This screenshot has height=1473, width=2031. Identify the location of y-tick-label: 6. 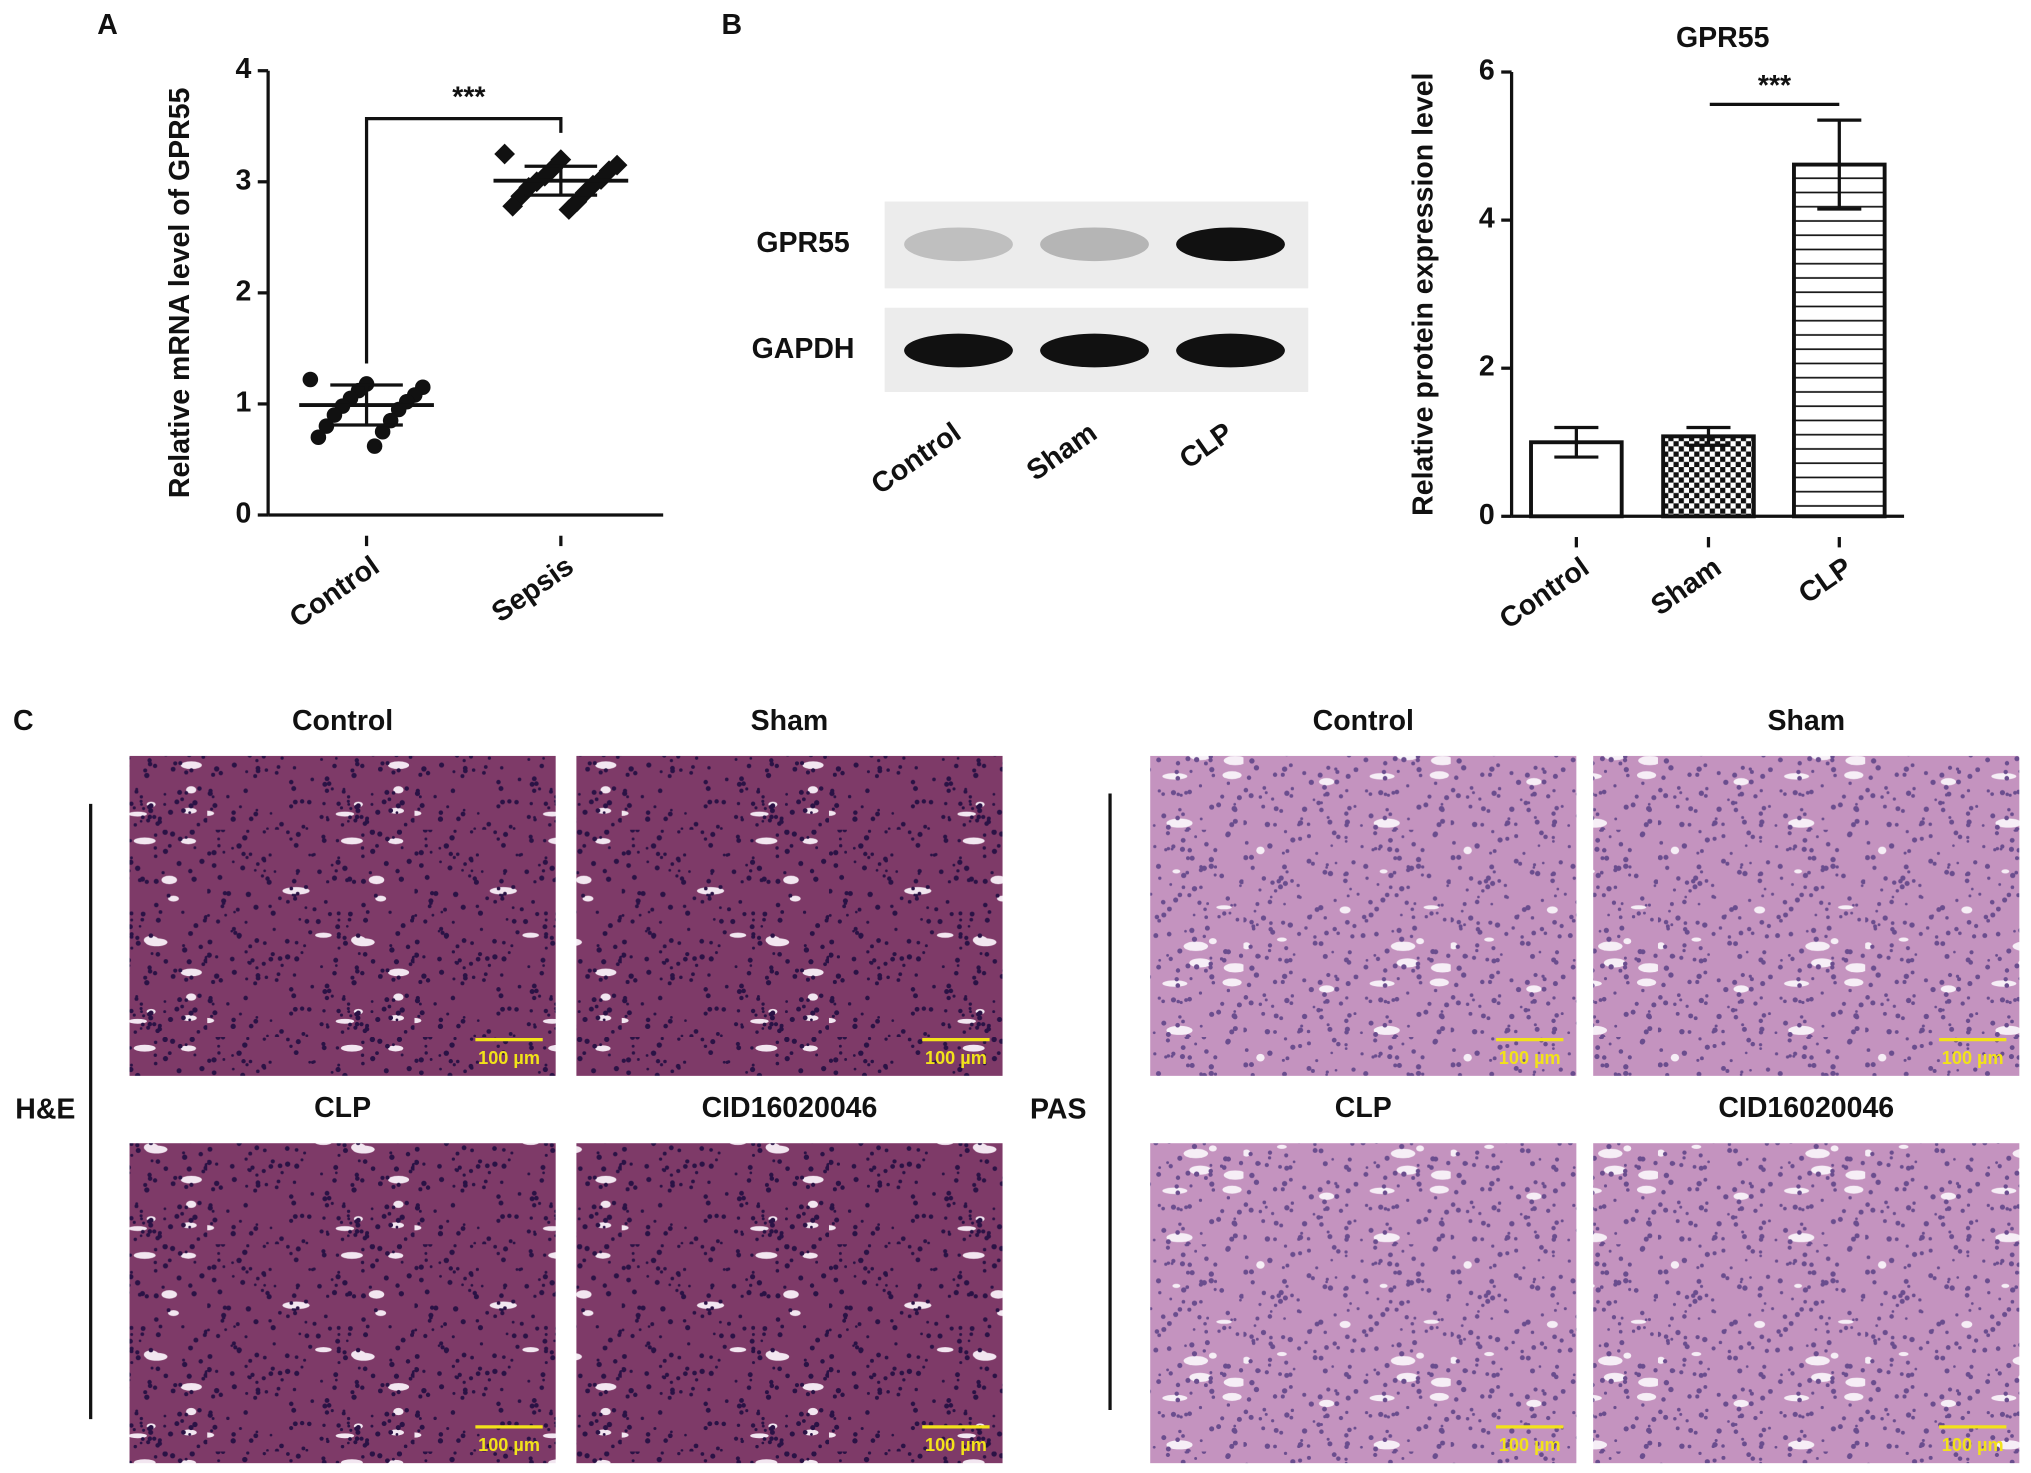
(1487, 71).